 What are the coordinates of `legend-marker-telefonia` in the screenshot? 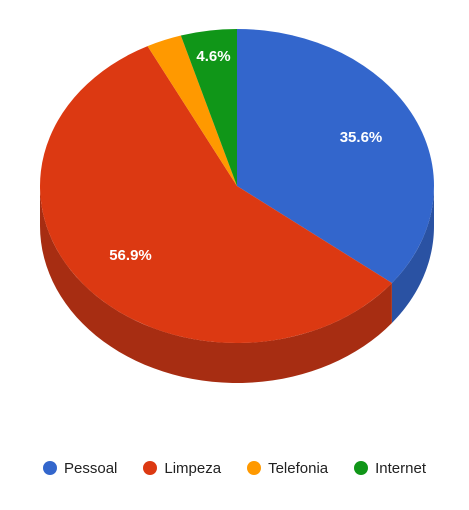 It's located at (254, 468).